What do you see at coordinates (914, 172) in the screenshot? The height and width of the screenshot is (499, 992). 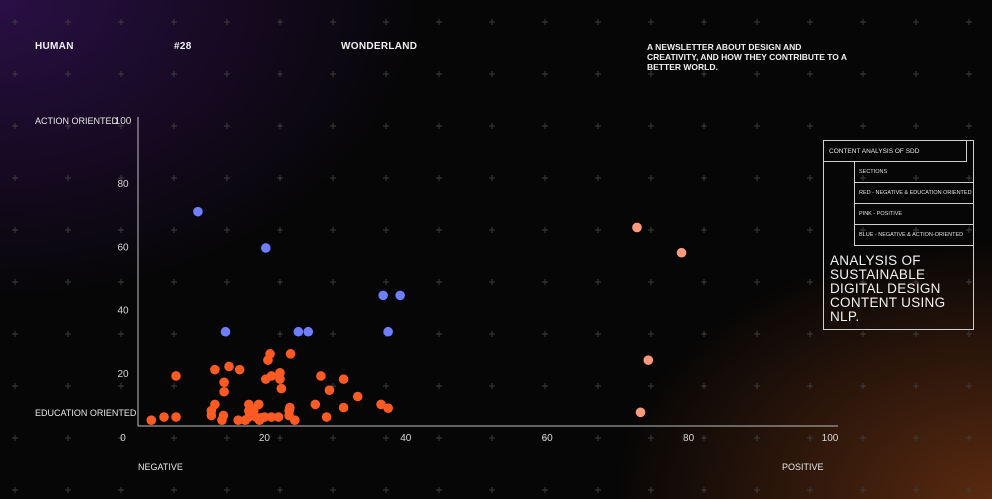 I see `legend-item-sections: SECTIONS` at bounding box center [914, 172].